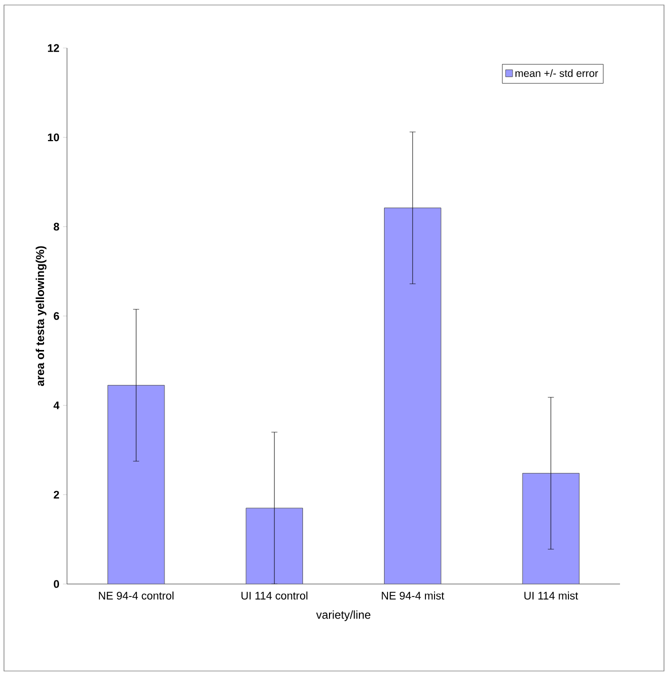  I want to click on y-tick-label: 8, so click(57, 226).